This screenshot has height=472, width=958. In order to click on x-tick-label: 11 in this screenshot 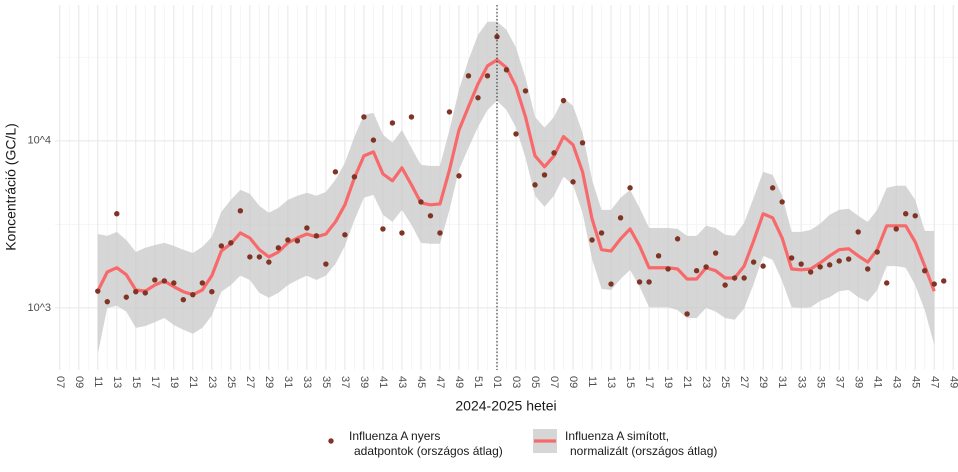, I will do `click(98, 381)`.